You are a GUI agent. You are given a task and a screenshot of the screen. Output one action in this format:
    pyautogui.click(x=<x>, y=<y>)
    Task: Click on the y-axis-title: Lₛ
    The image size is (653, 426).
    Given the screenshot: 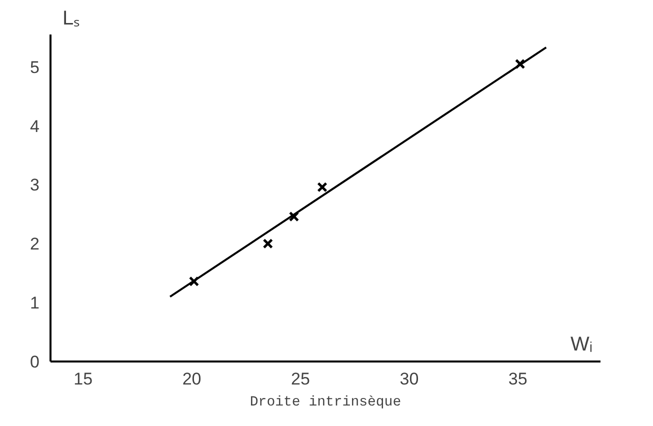 What is the action you would take?
    pyautogui.click(x=71, y=19)
    